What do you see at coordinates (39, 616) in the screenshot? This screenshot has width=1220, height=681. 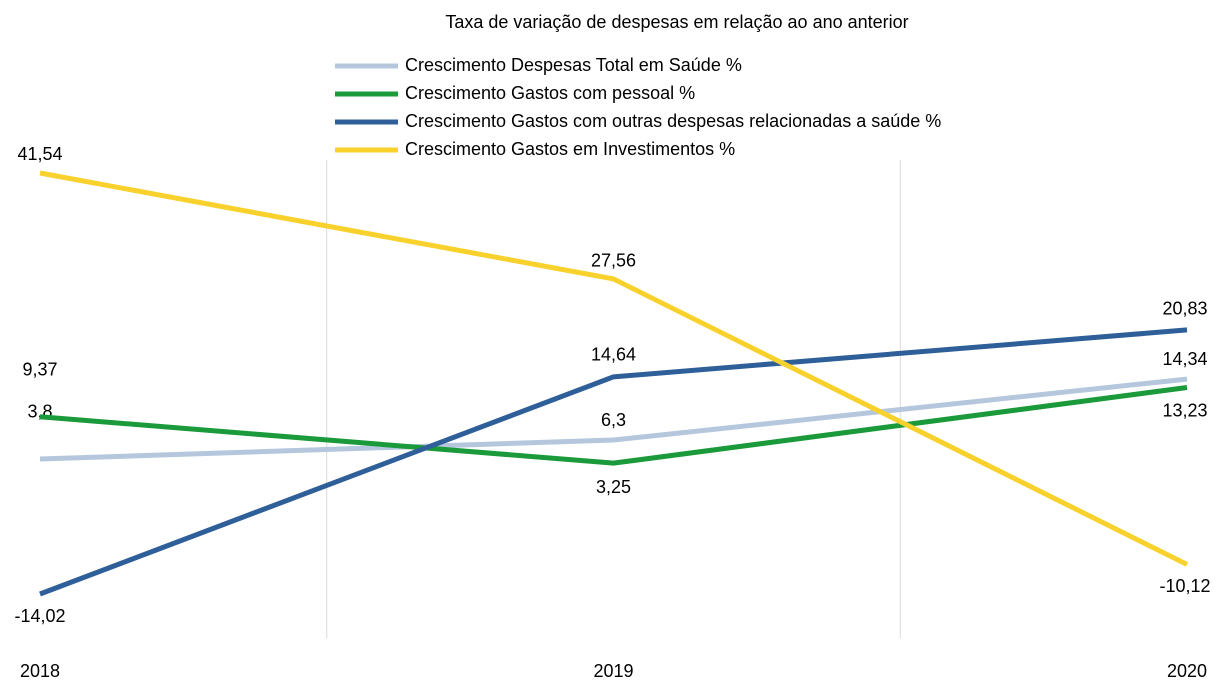 I see `data-label: -14,02` at bounding box center [39, 616].